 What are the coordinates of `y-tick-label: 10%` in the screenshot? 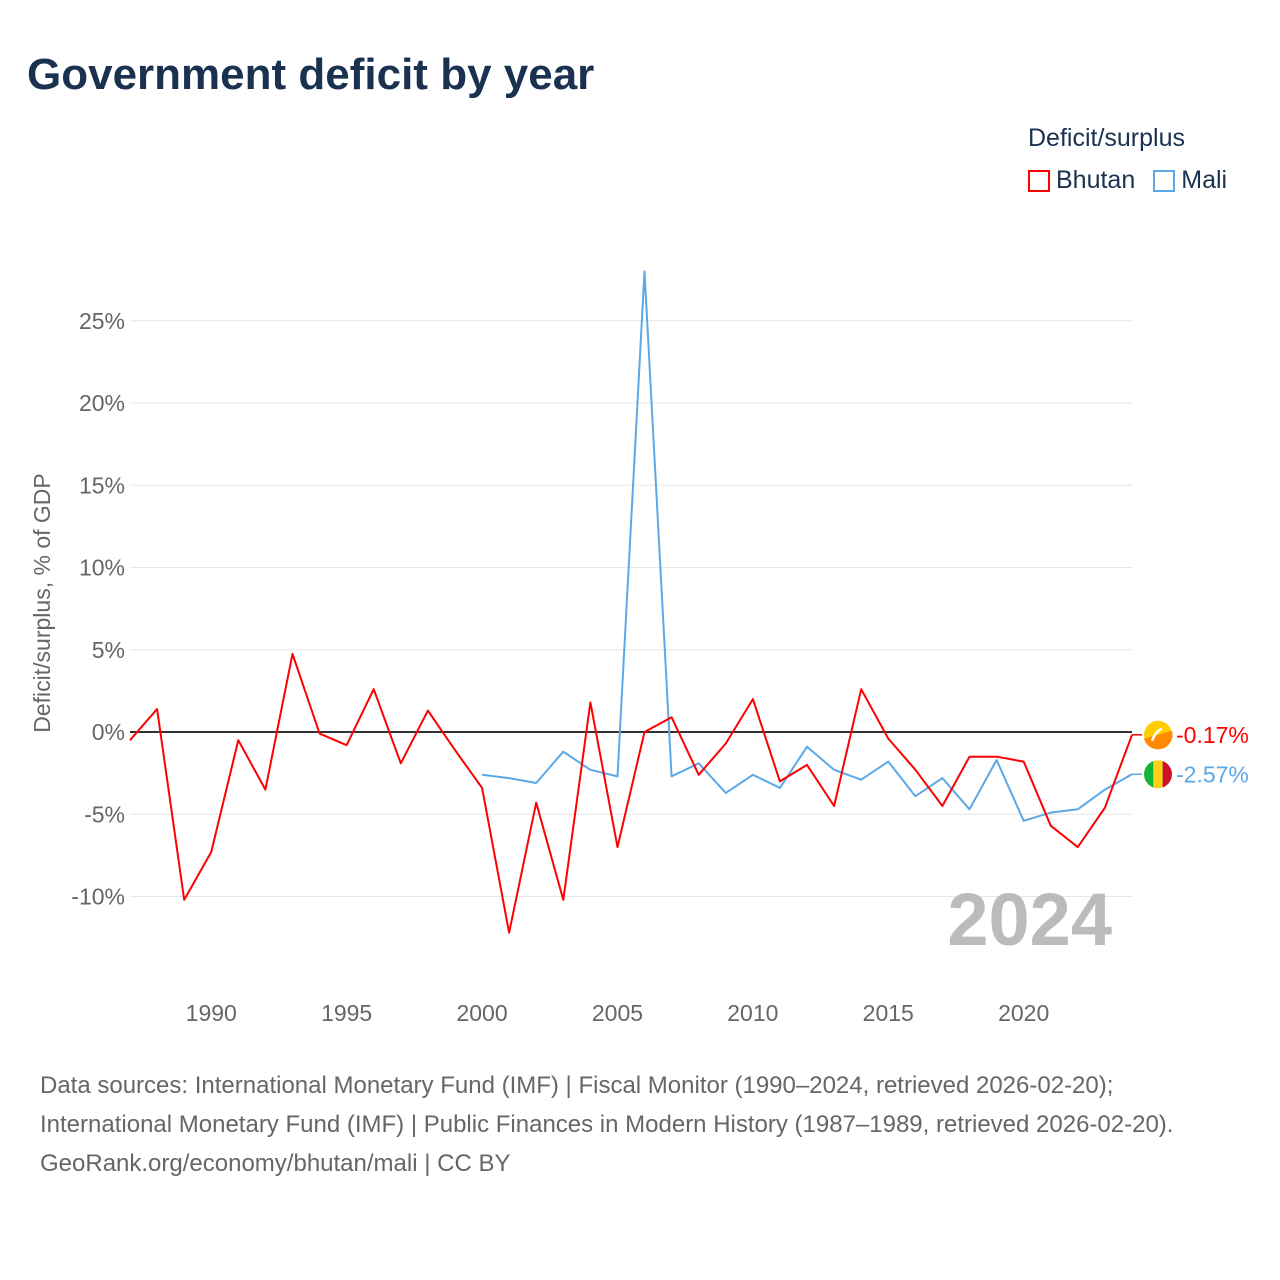 It's located at (102, 568).